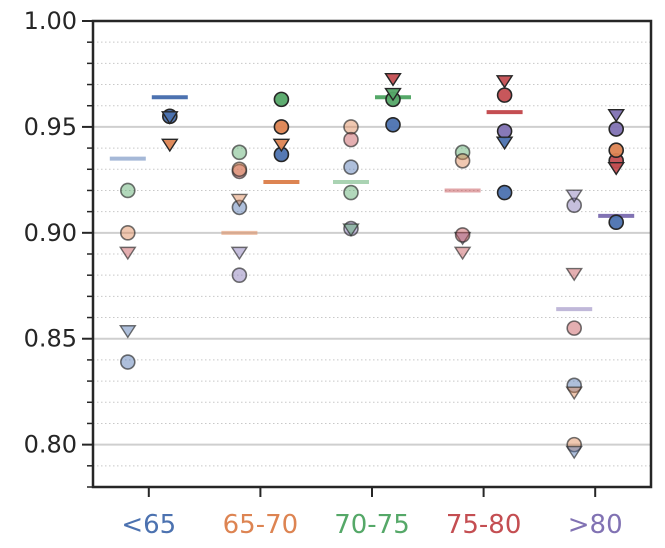 Image resolution: width=665 pixels, height=548 pixels. I want to click on x-tick-label: <65, so click(148, 525).